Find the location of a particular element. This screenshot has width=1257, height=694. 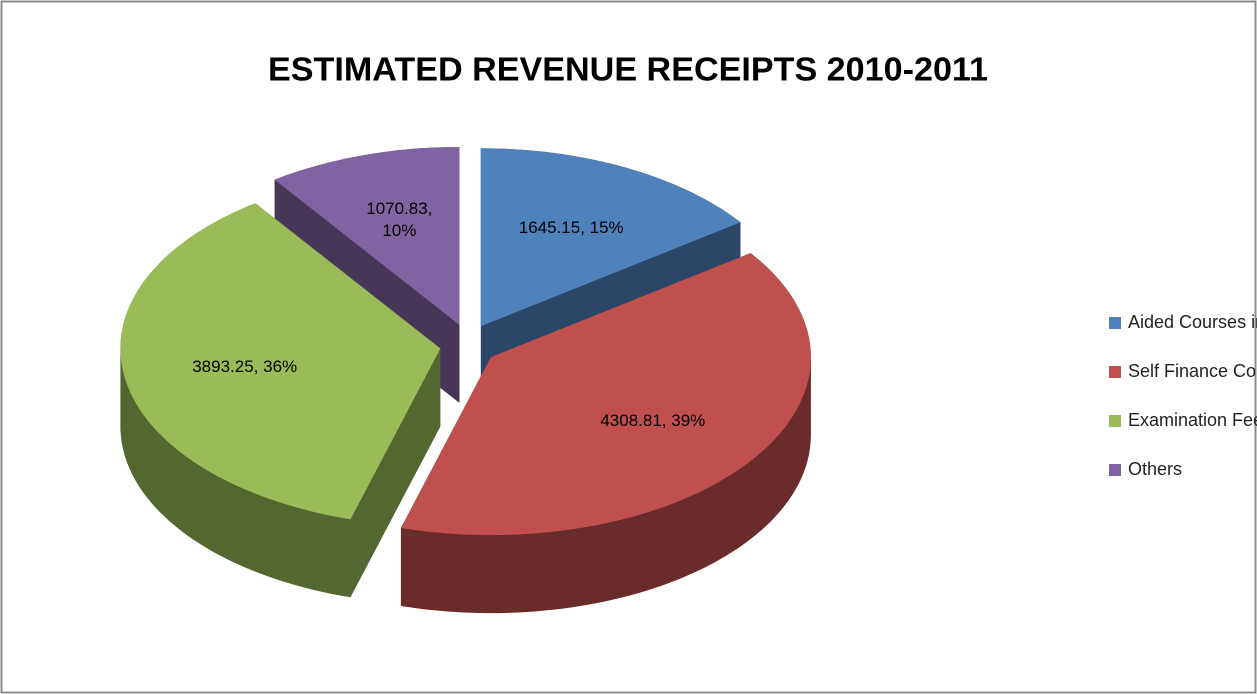

pie-slice is located at coordinates (280, 400).